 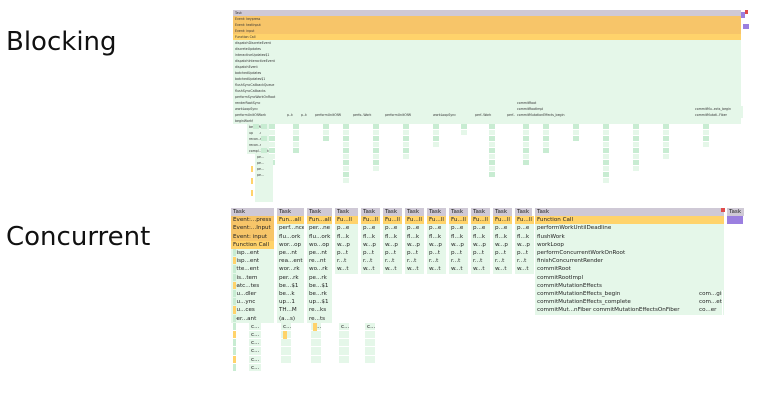 What do you see at coordinates (253, 228) in the screenshot?
I see `first-col-row-1: Event:...Input` at bounding box center [253, 228].